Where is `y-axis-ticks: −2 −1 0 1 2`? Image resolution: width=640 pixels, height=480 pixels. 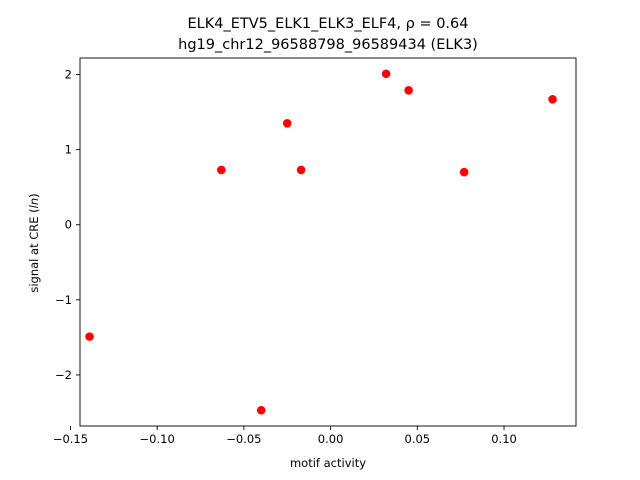 y-axis-ticks: −2 −1 0 1 2 is located at coordinates (67, 225).